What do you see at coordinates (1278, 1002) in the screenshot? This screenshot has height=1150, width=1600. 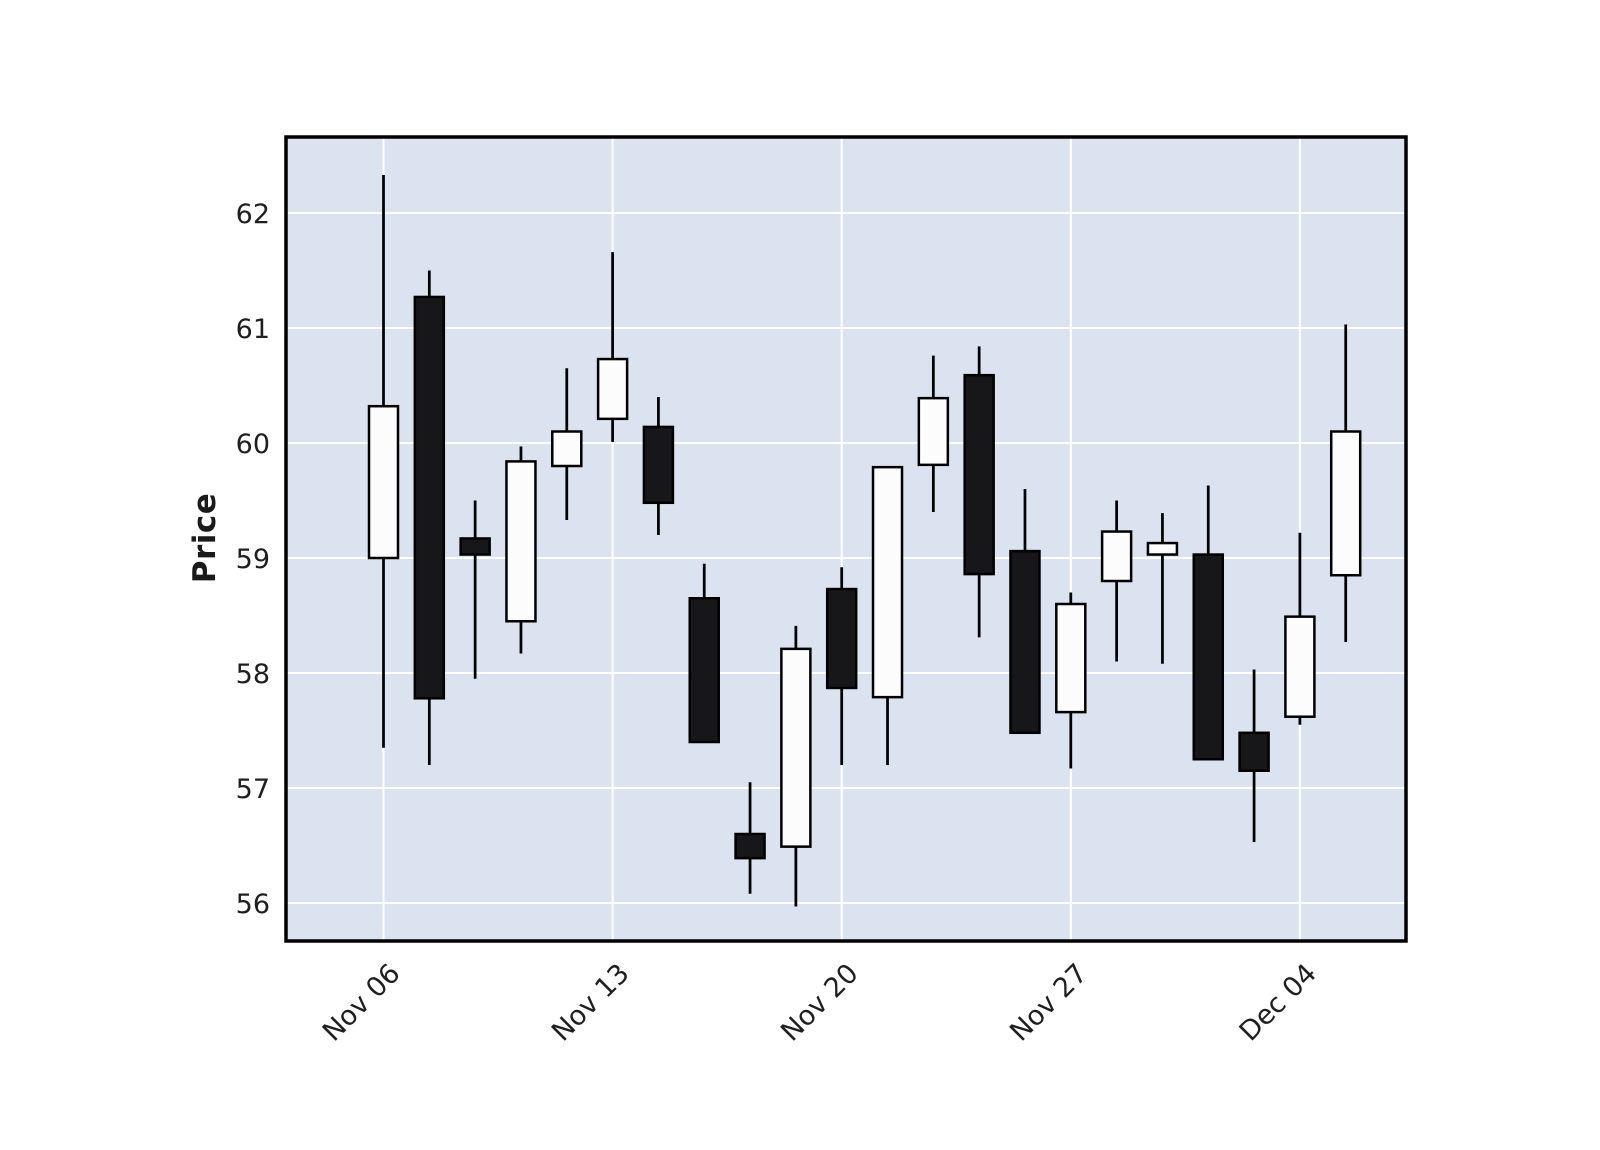 I see `x-tick-label: Dec 04` at bounding box center [1278, 1002].